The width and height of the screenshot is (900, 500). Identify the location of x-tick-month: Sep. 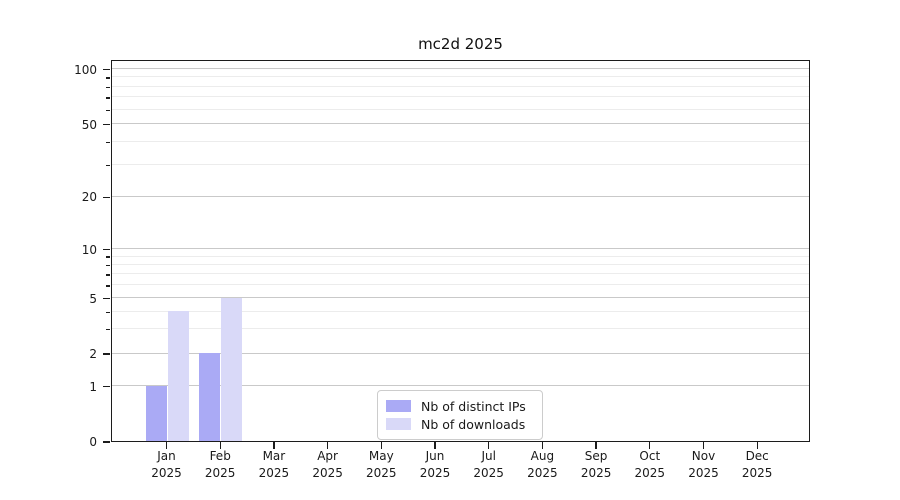
(596, 456).